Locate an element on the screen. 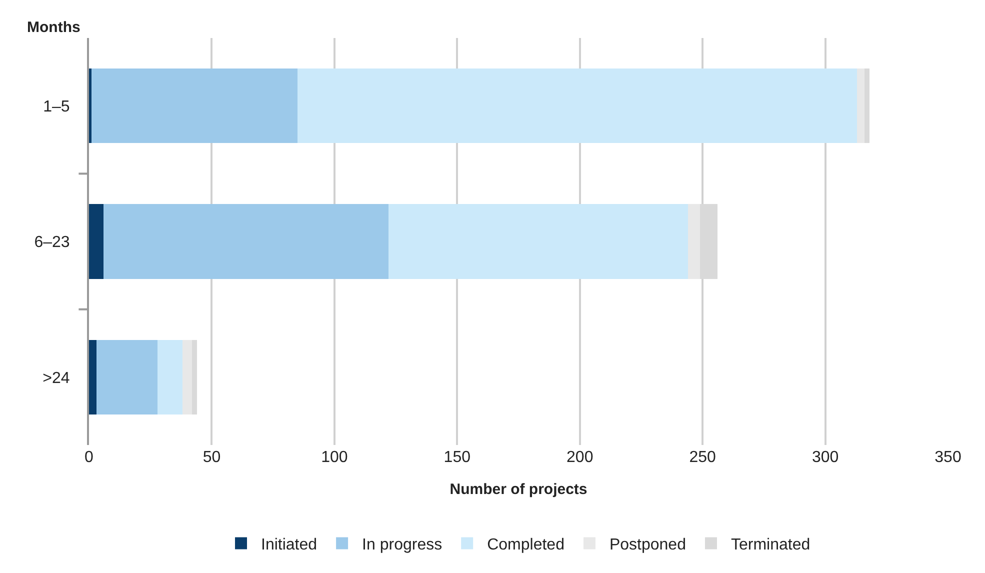 The width and height of the screenshot is (985, 573). legend-label: In progress is located at coordinates (402, 545).